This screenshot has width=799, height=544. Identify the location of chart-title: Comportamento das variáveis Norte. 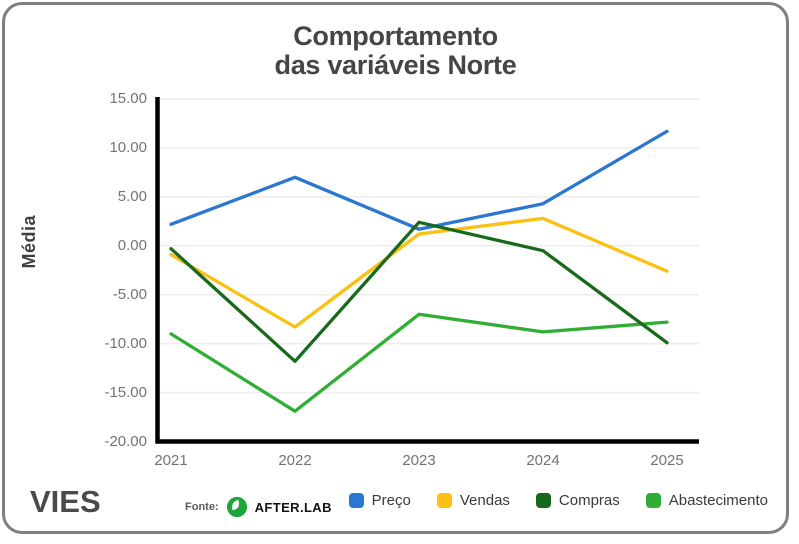
(395, 51).